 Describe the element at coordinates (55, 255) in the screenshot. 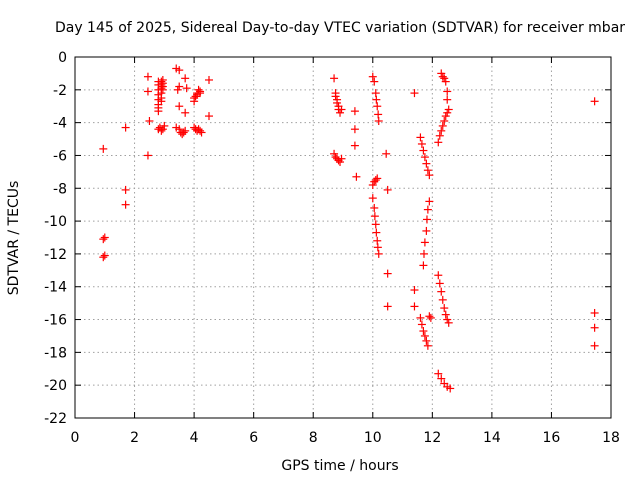

I see `y-tick-label: -12` at that location.